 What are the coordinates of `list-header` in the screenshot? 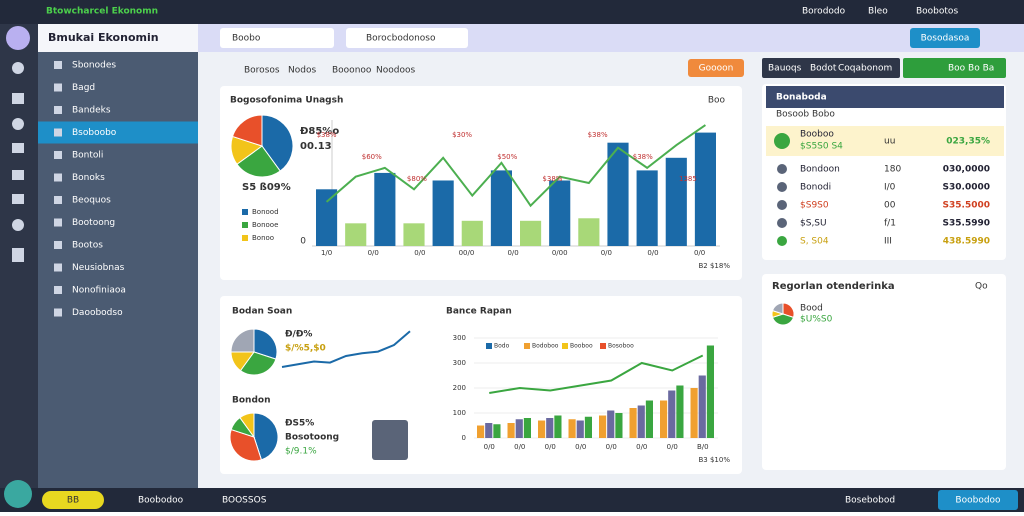 It's located at (885, 97).